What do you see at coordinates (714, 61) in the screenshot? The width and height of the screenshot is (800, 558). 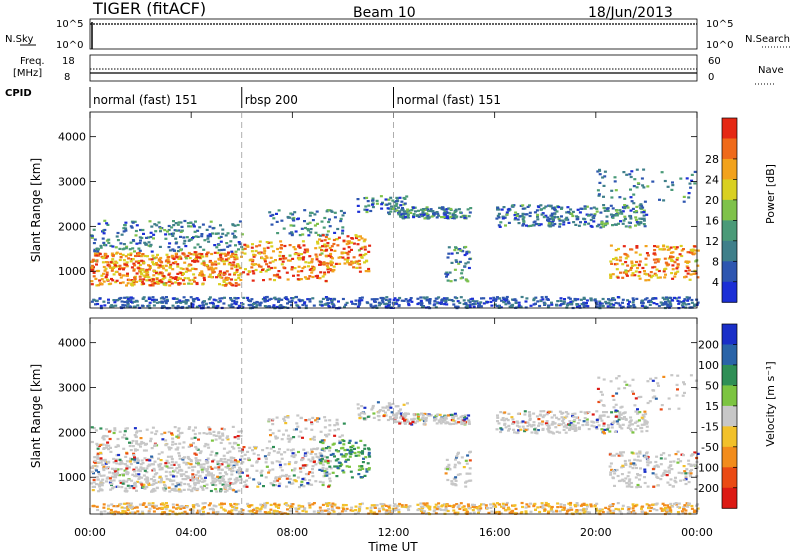 I see `nave-tick-top: 60` at bounding box center [714, 61].